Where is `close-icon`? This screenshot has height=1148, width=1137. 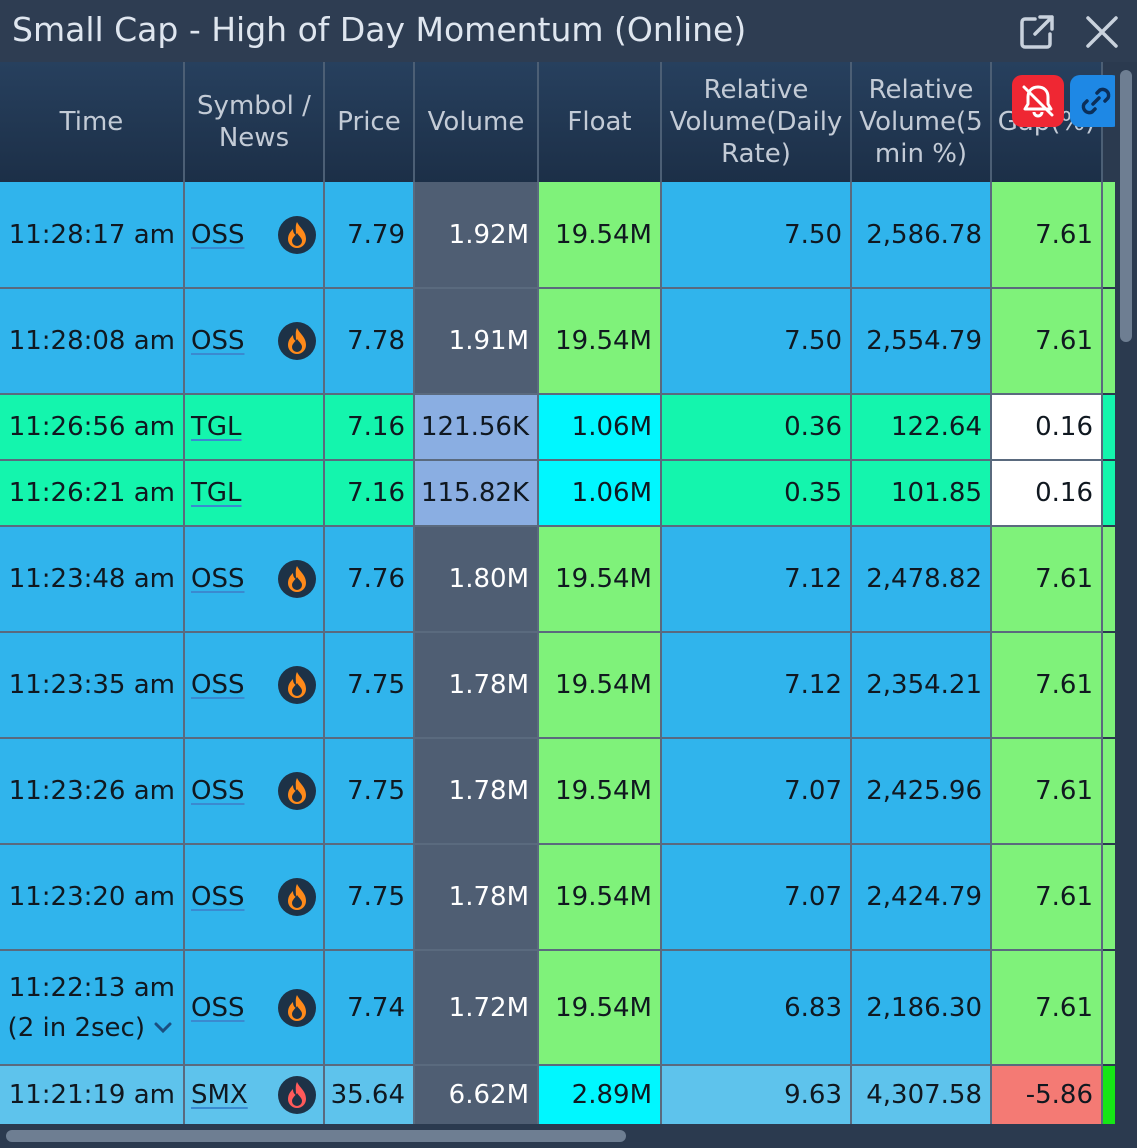 close-icon is located at coordinates (1102, 32).